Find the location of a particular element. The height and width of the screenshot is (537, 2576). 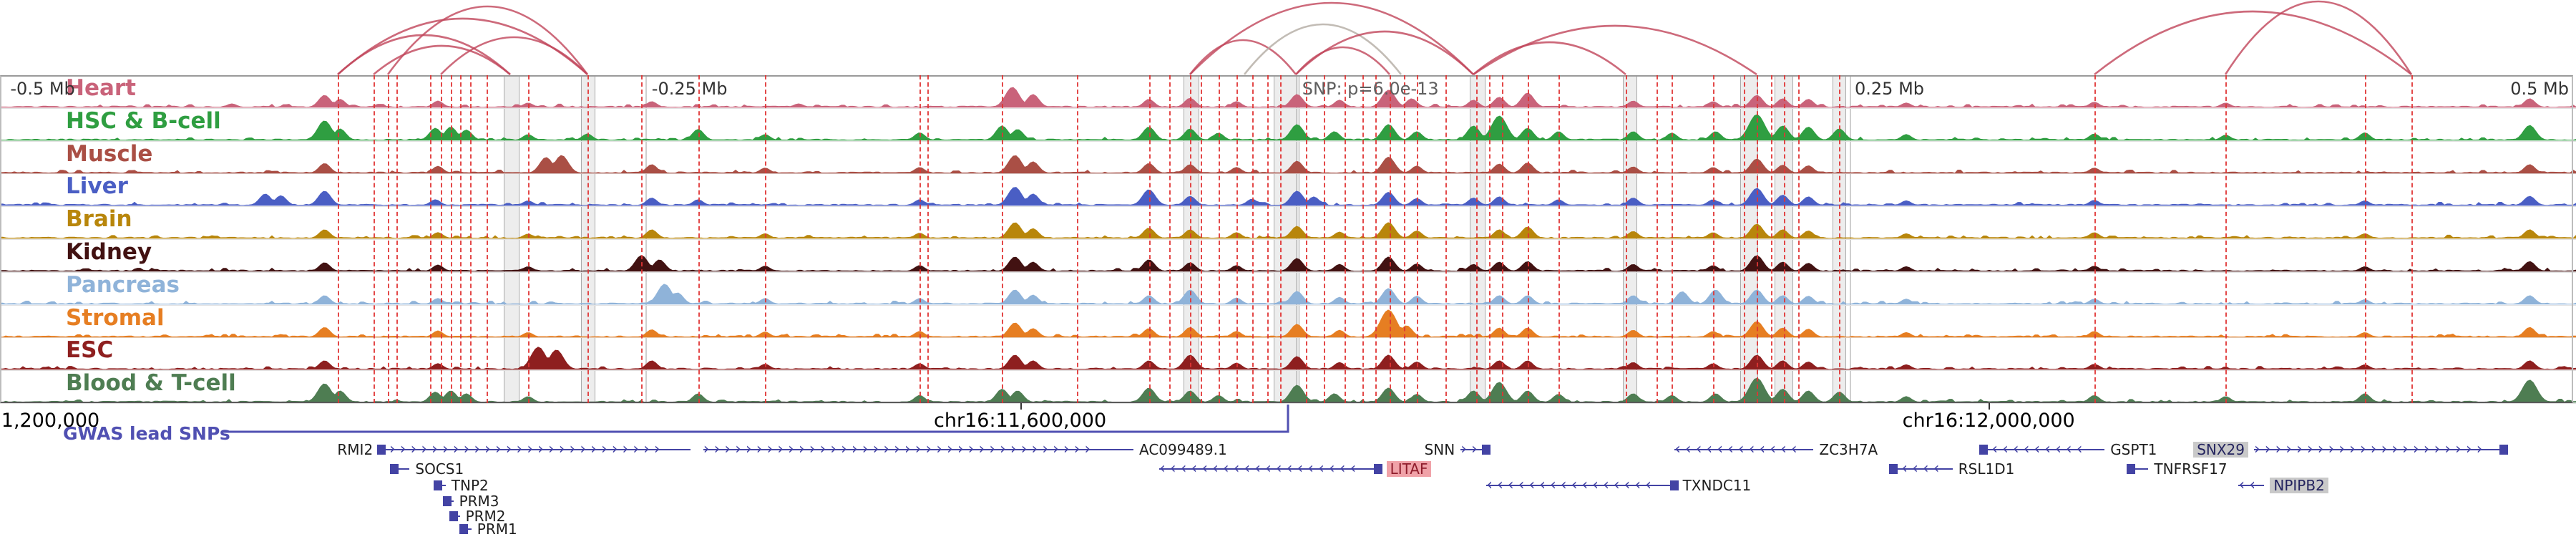

gene-rmi2: ››››››››››››››››››››››››››› RMI2 is located at coordinates (514, 450).